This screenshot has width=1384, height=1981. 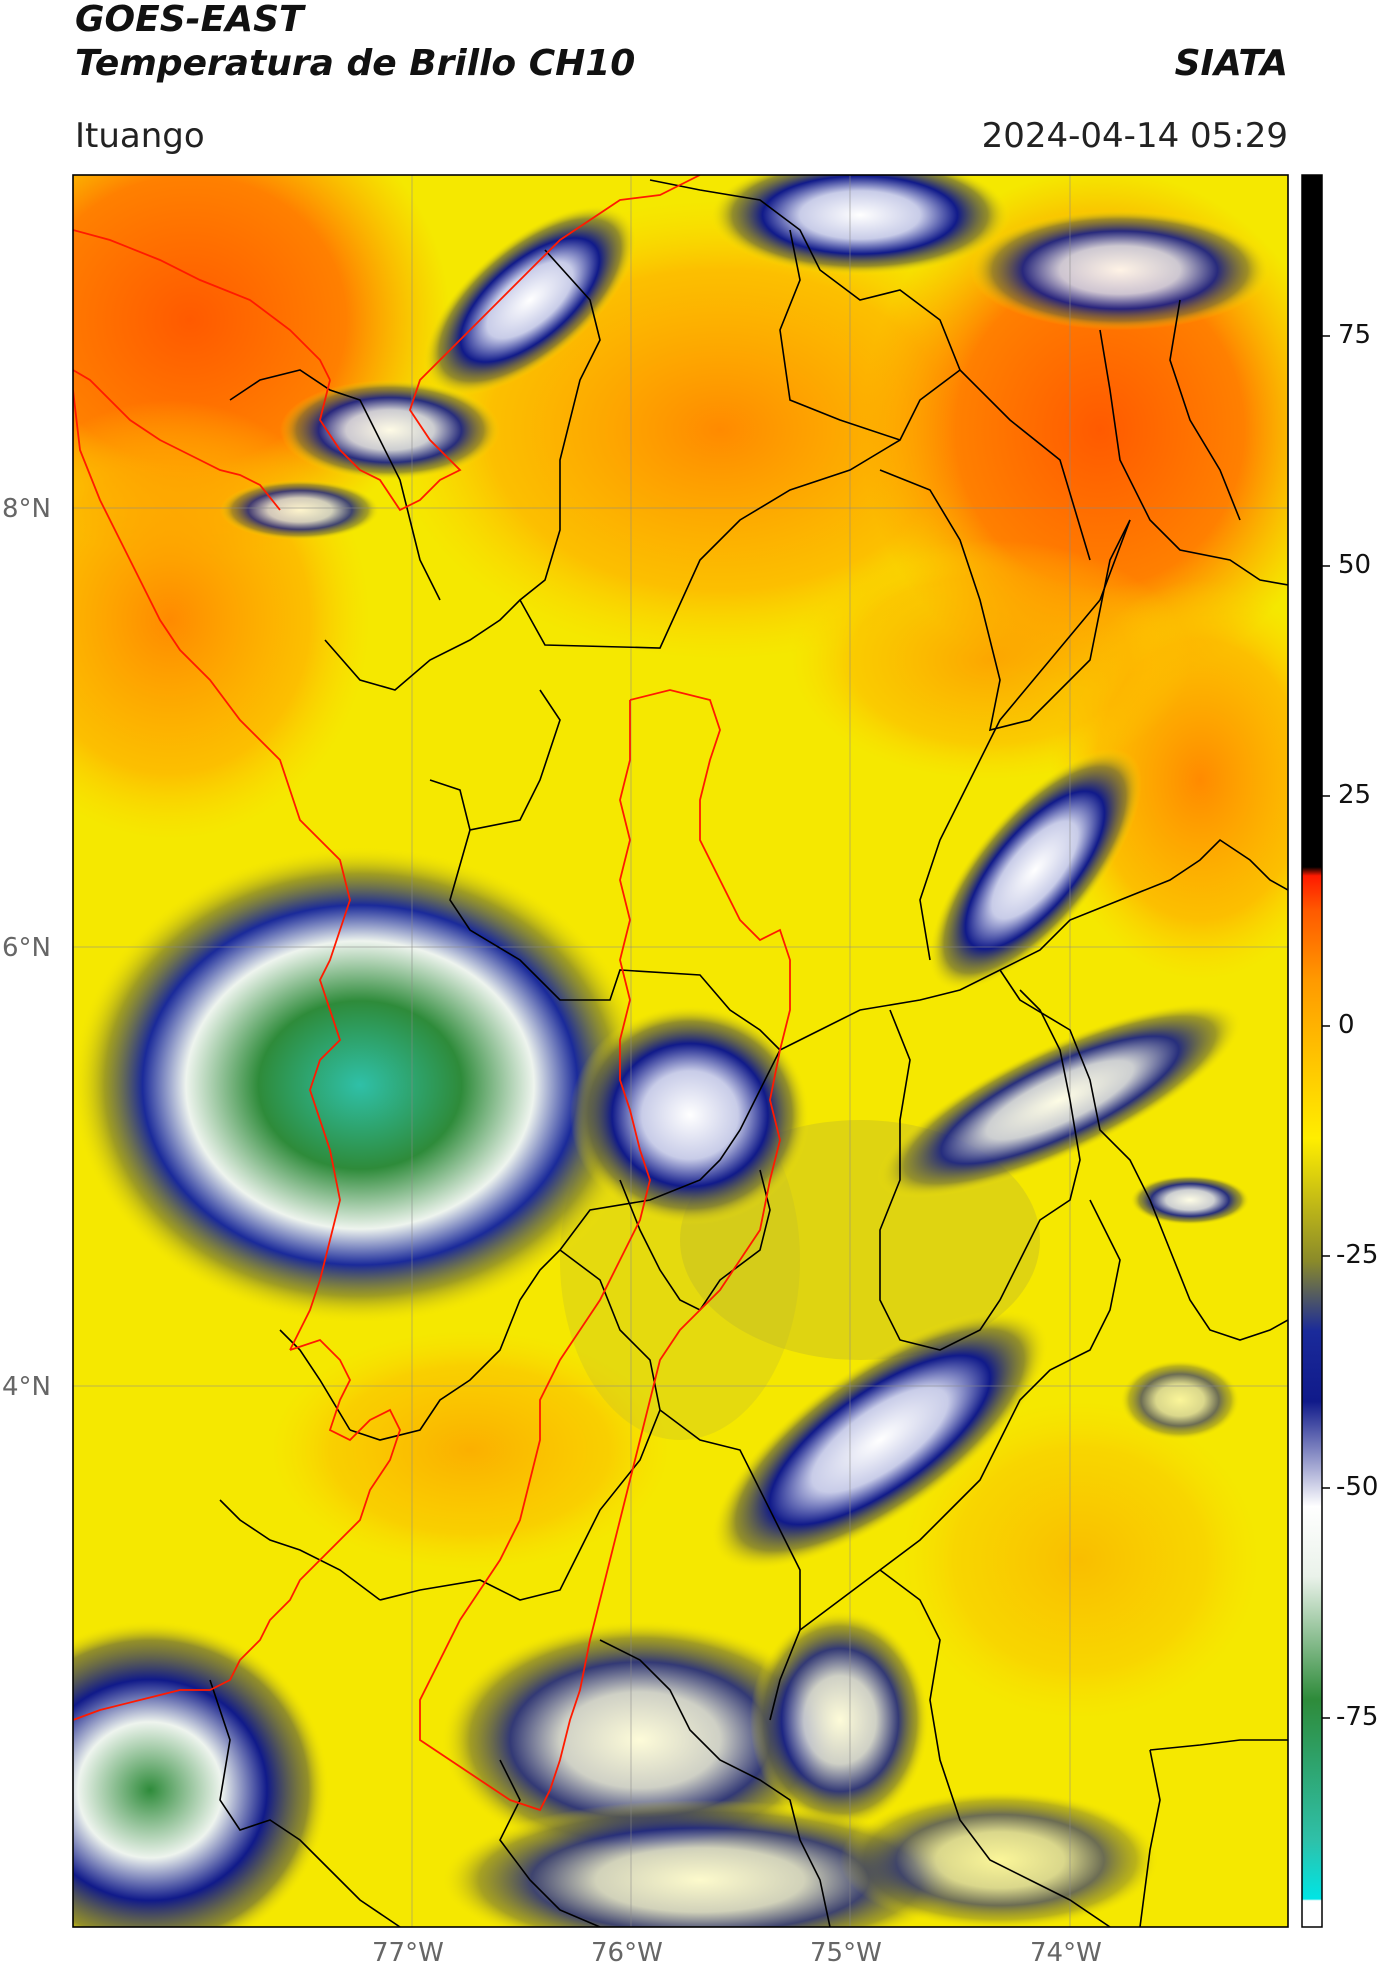 What do you see at coordinates (26, 509) in the screenshot?
I see `lat-label-8n: 8°N` at bounding box center [26, 509].